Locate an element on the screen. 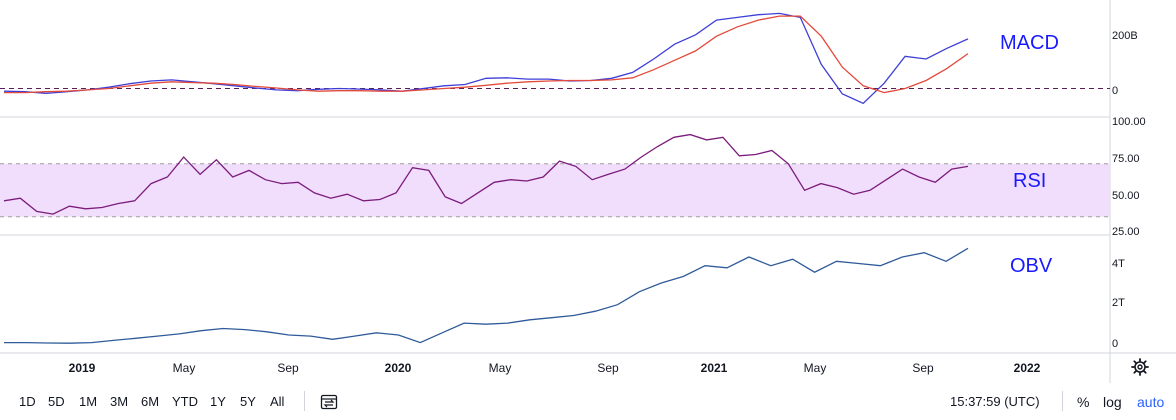 This screenshot has width=1176, height=420. y-tick-label: 25.00 is located at coordinates (1126, 232).